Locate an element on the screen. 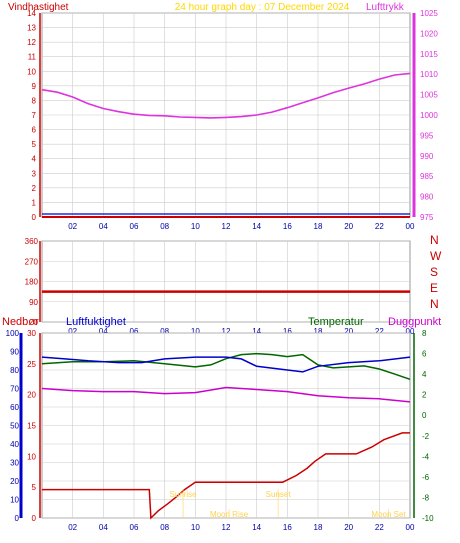  humidity-tick-80: 80 is located at coordinates (14, 370).